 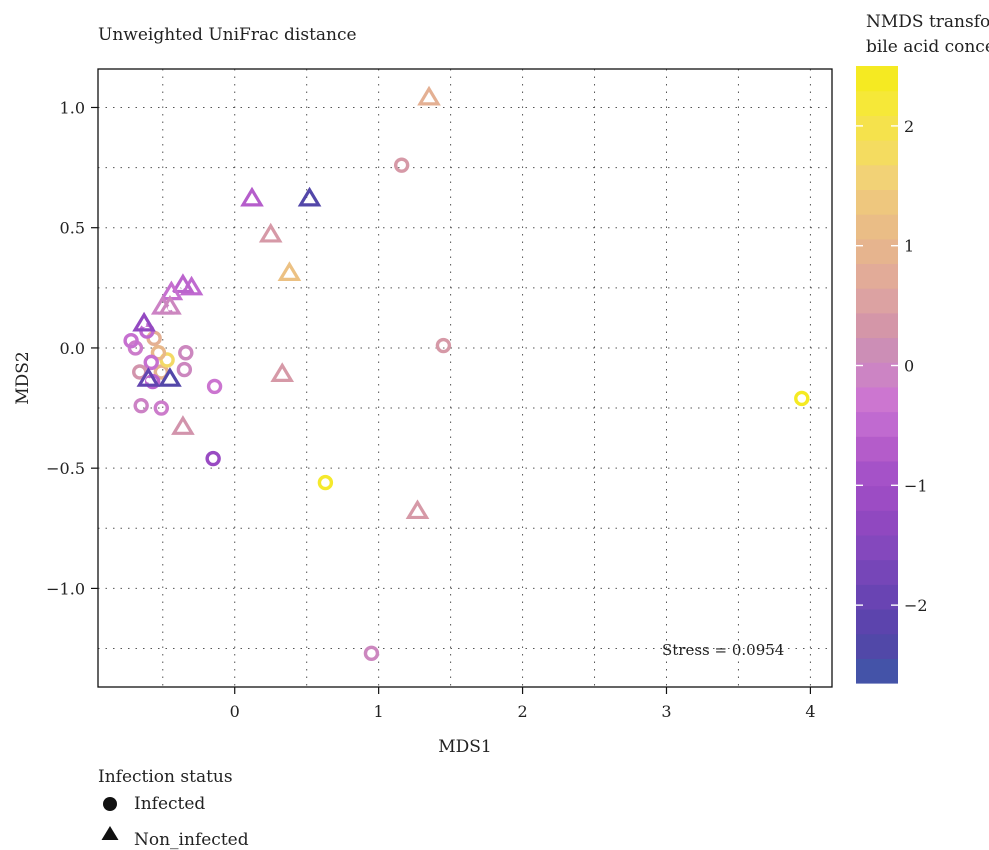 What do you see at coordinates (465, 747) in the screenshot?
I see `x-axis-label: MDS1` at bounding box center [465, 747].